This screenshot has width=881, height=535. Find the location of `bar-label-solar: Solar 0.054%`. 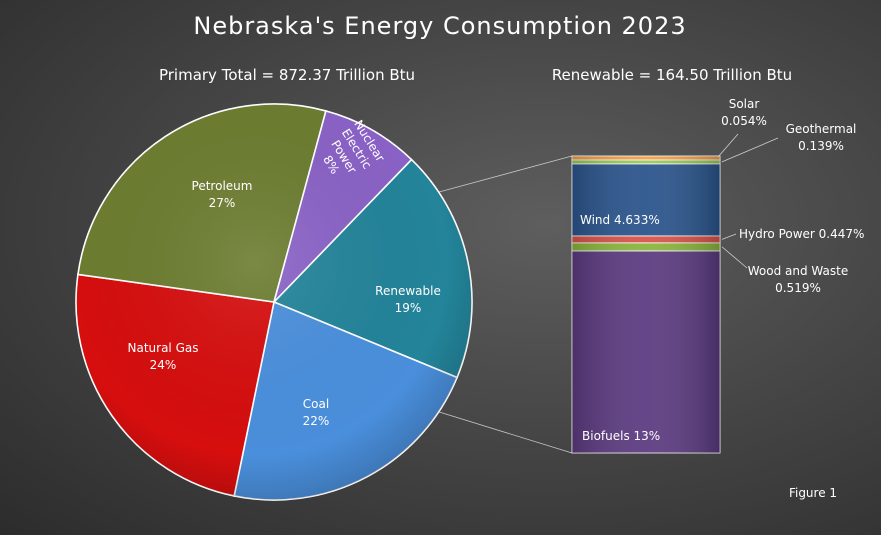

bar-label-solar: Solar 0.054% is located at coordinates (744, 112).